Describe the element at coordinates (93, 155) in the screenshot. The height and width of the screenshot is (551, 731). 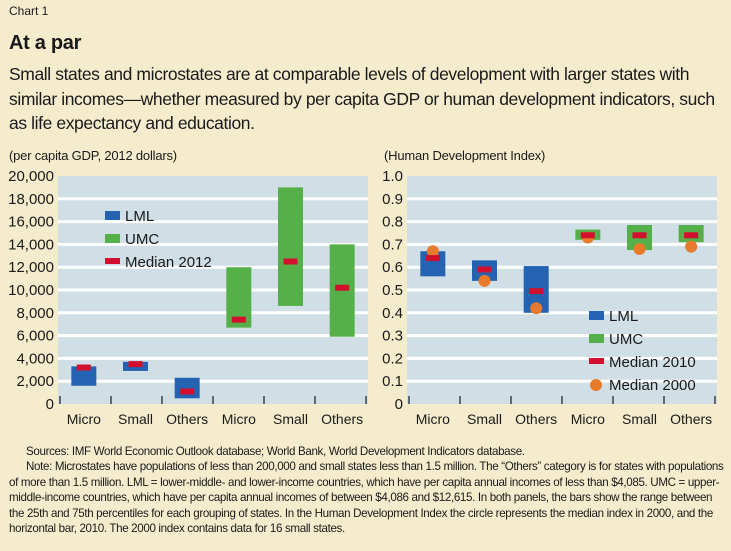
I see `left-panel-unit-label: (per capita GDP, 2012 dollars)` at that location.